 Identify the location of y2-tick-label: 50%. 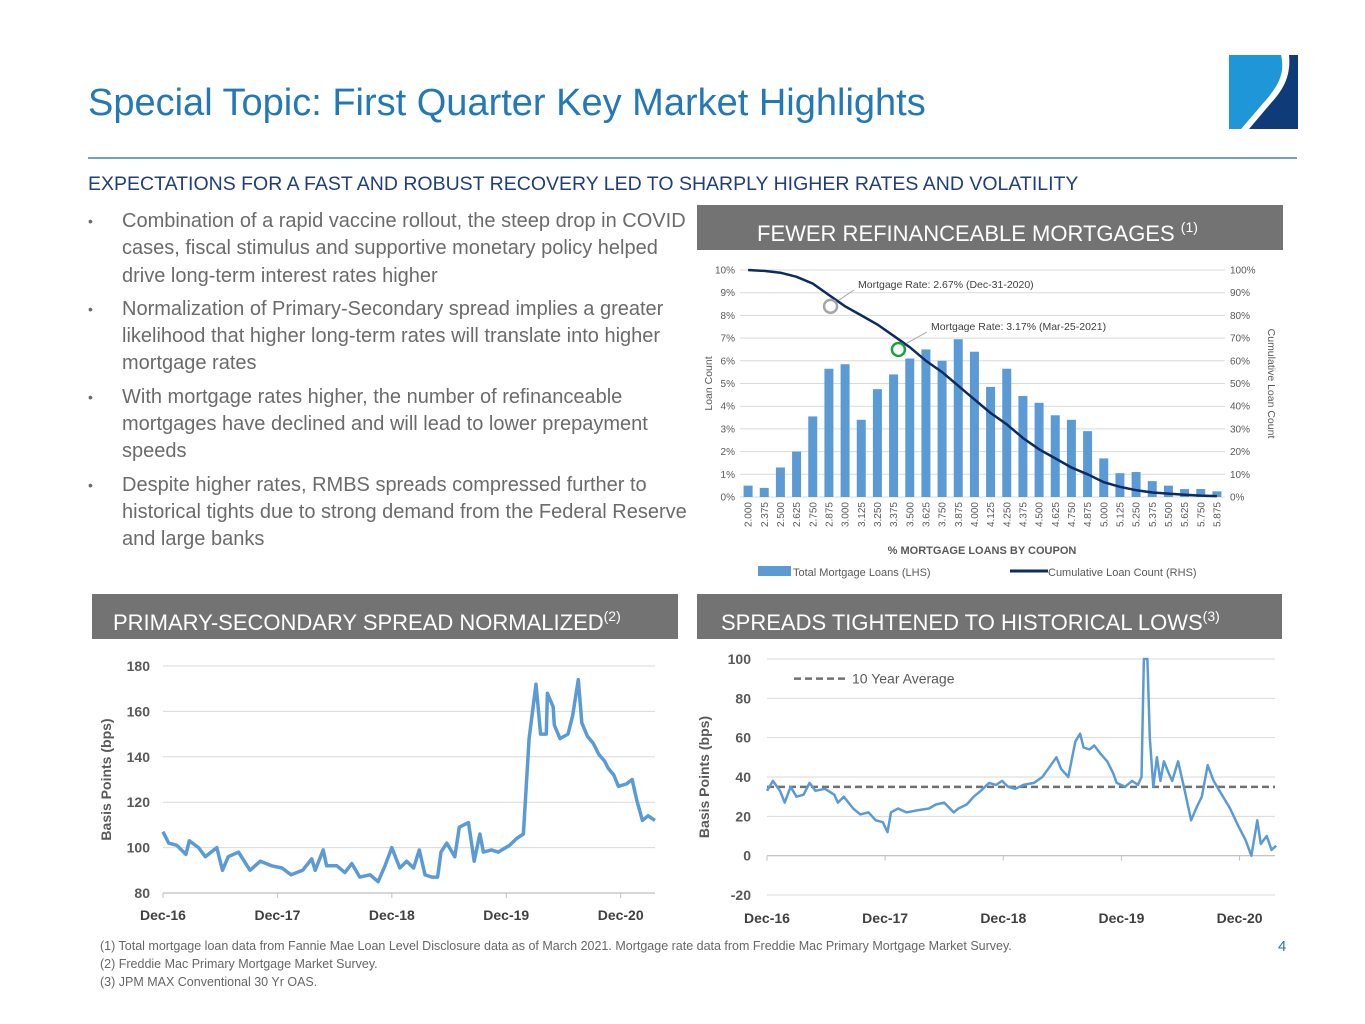
(1240, 384).